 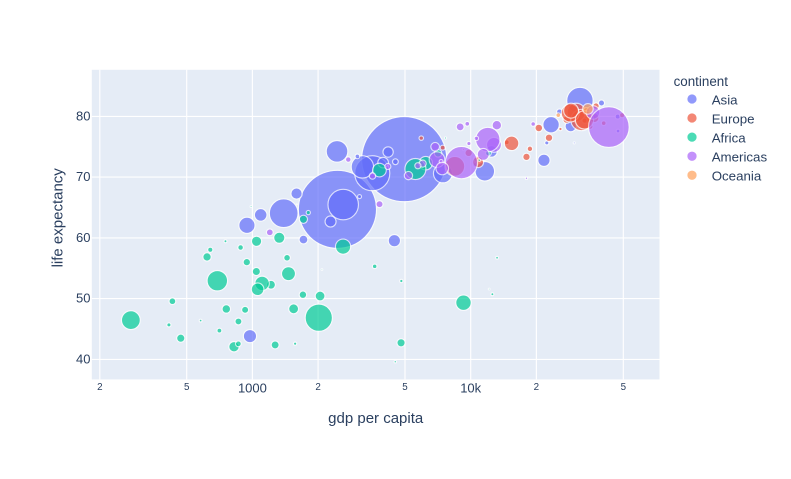 I want to click on svg-text: Oceania, so click(x=737, y=176).